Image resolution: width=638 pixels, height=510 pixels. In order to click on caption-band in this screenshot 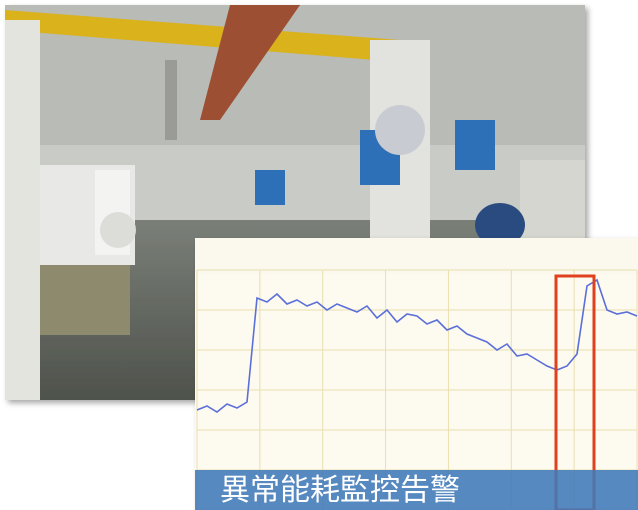, I will do `click(416, 490)`.